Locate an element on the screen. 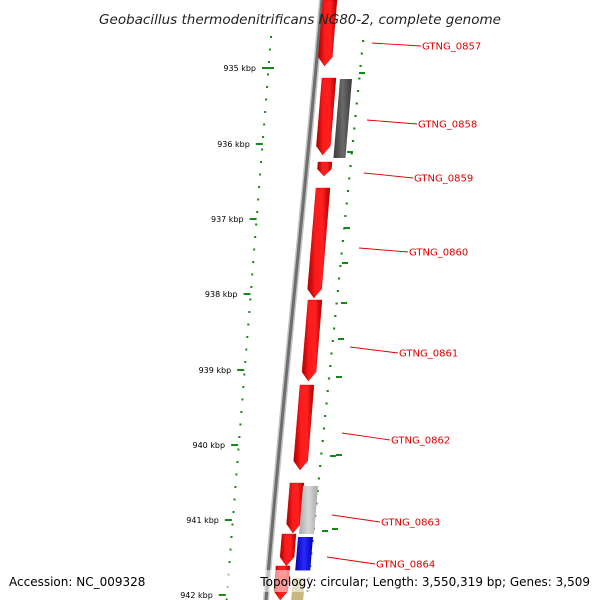 This screenshot has width=600, height=600. gene-label-gtng-0861: GTNG_0861 is located at coordinates (428, 354).